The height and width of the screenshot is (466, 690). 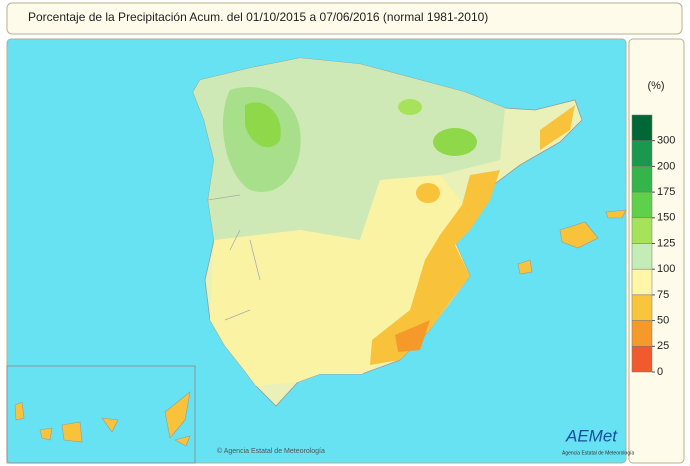 What do you see at coordinates (660, 372) in the screenshot?
I see `legend-tick-label: 0` at bounding box center [660, 372].